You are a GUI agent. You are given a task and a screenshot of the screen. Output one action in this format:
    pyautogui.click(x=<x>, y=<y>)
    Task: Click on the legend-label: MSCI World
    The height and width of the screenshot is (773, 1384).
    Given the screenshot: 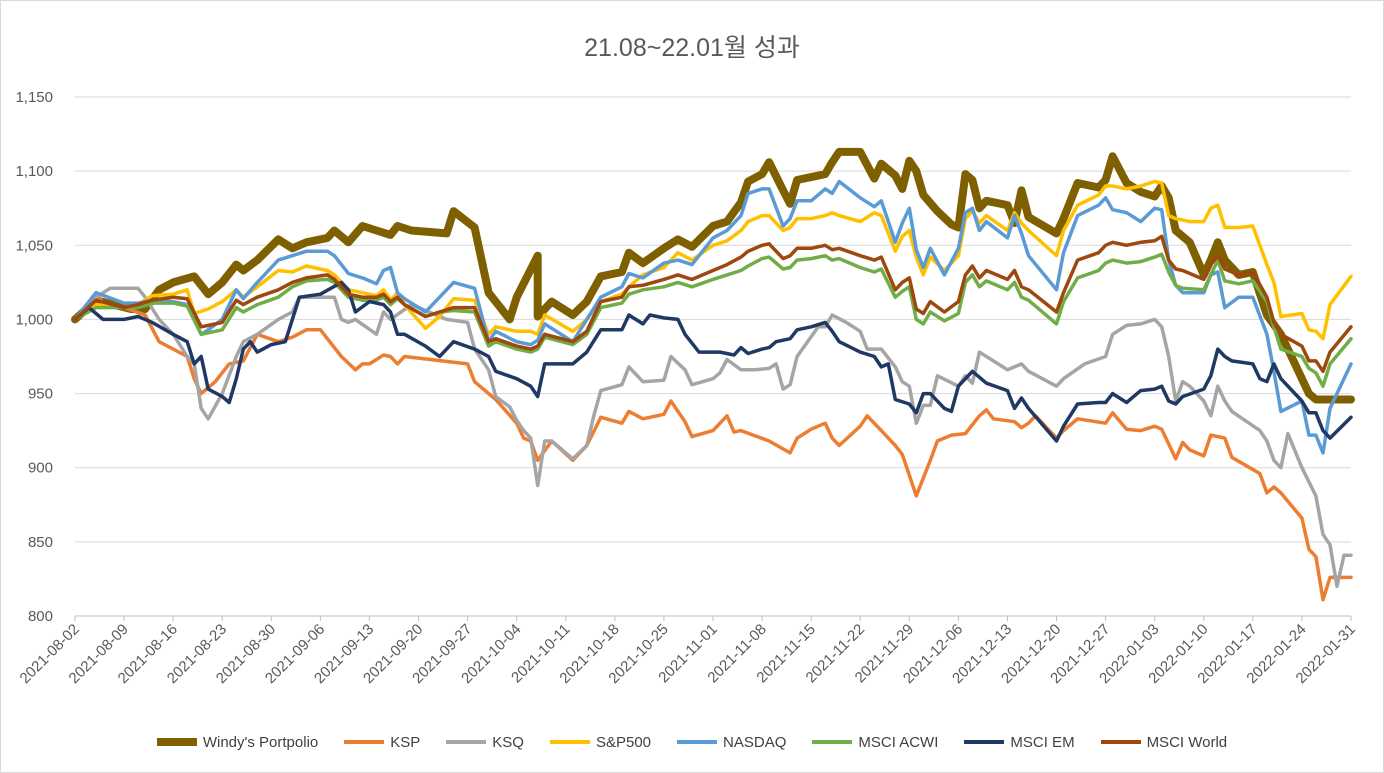 What is the action you would take?
    pyautogui.click(x=1187, y=742)
    